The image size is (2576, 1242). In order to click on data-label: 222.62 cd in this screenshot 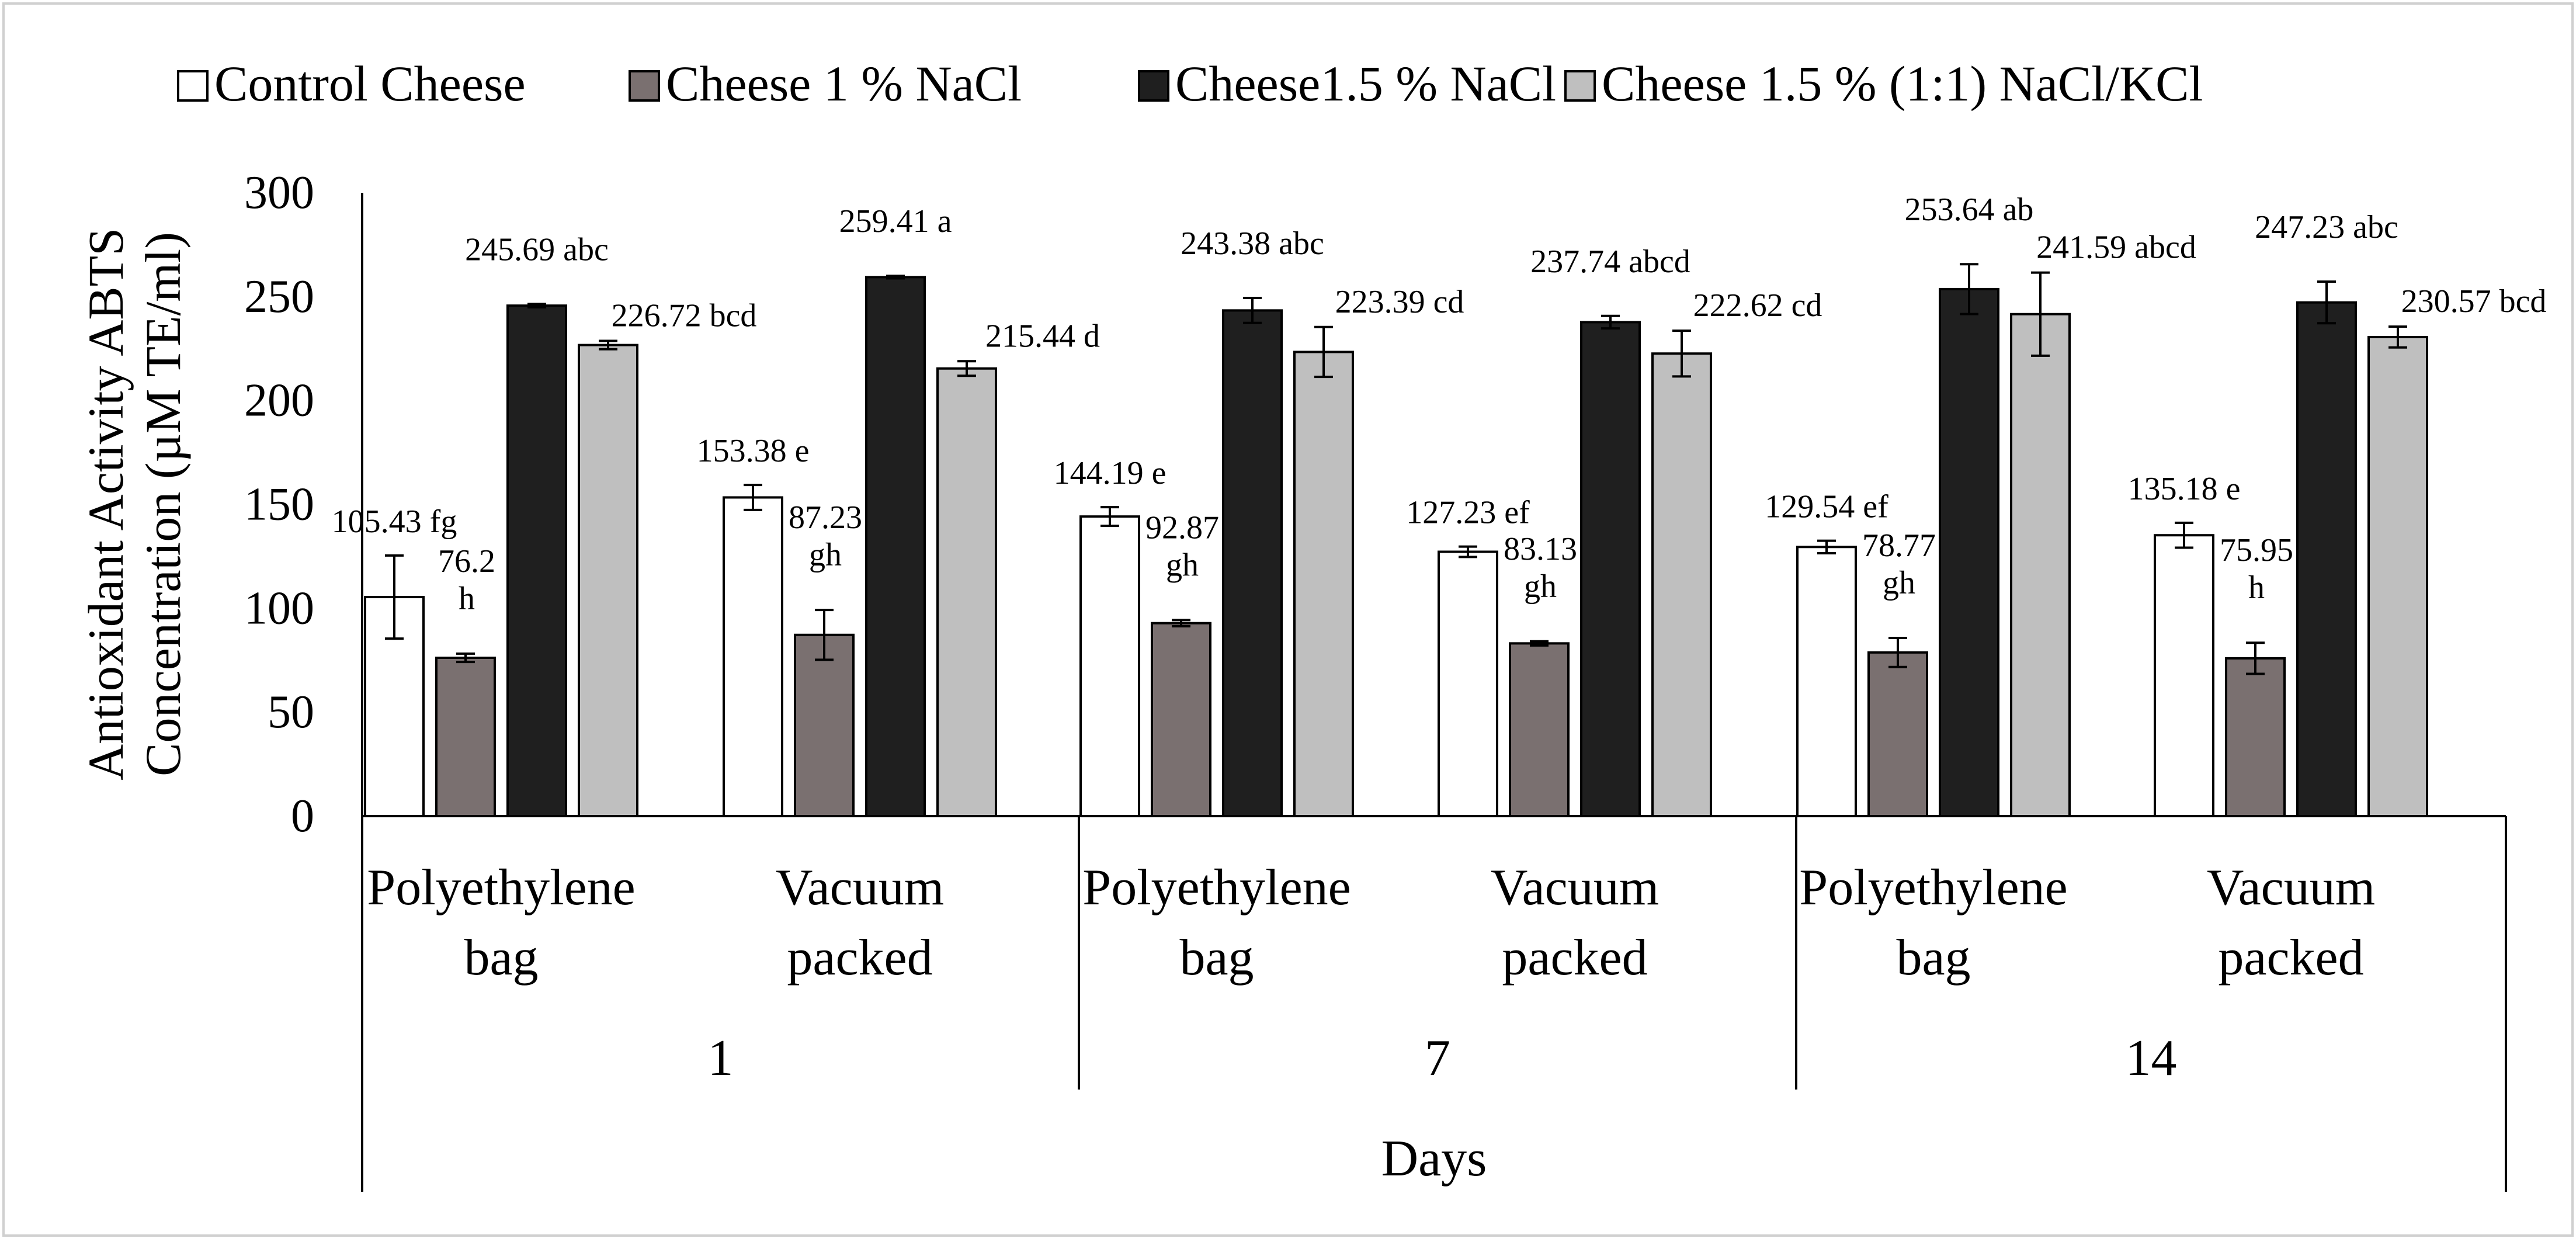, I will do `click(1757, 305)`.